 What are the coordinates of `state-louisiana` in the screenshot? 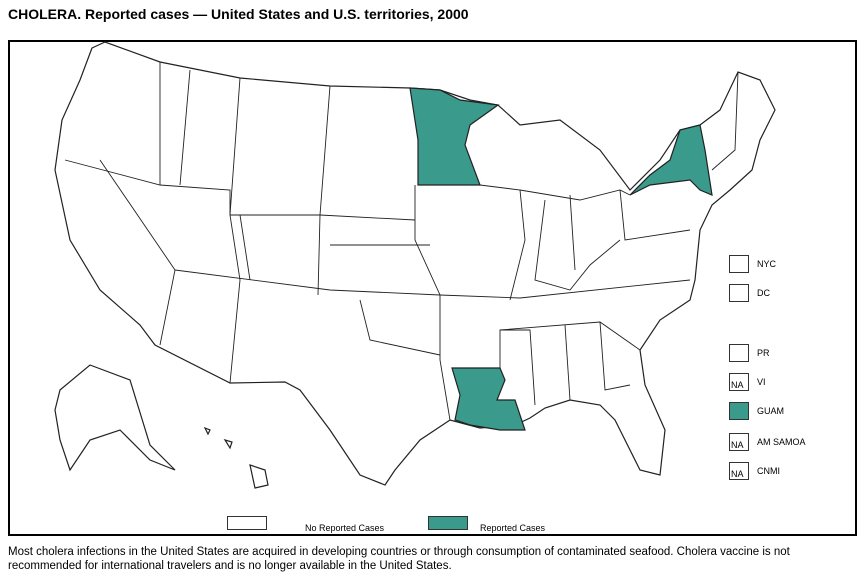 It's located at (488, 399).